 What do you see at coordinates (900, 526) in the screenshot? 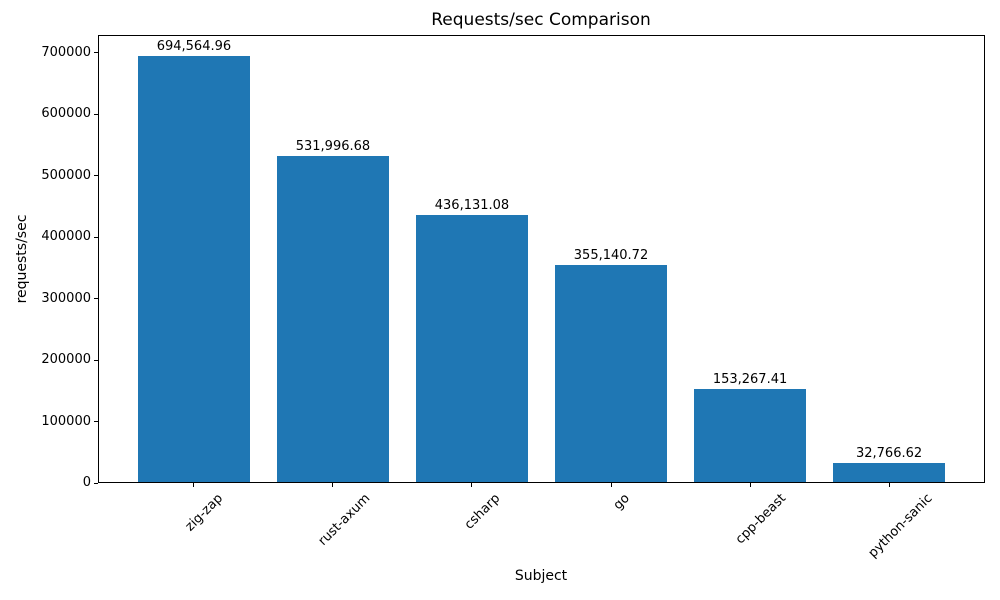
I see `x-tick-label: python-sanic` at bounding box center [900, 526].